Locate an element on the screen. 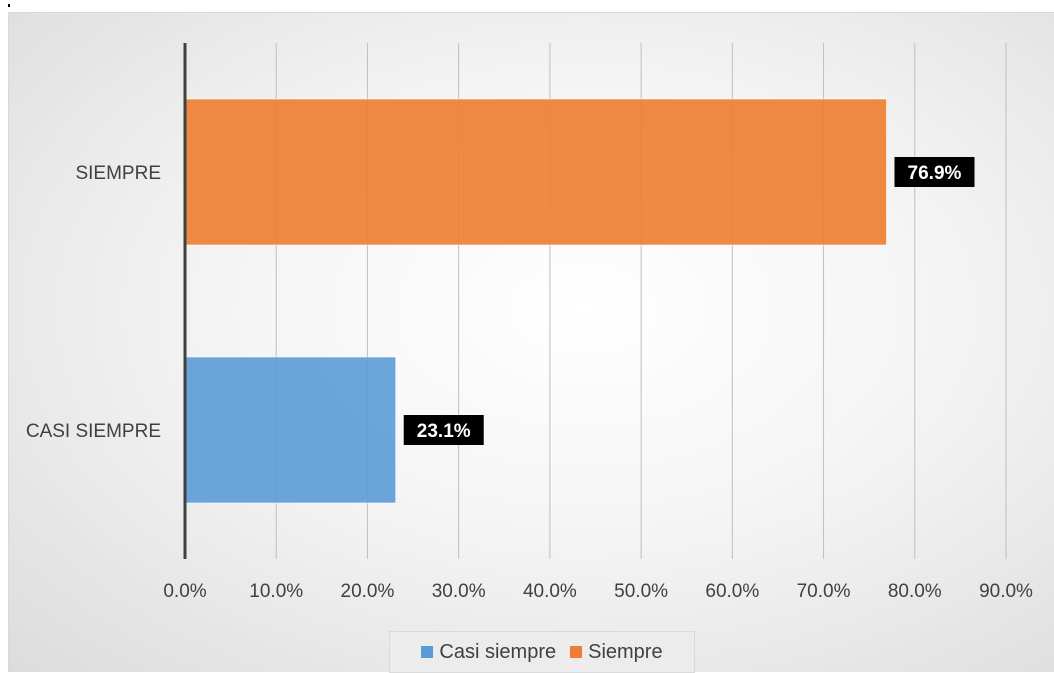  x-tick-label: 50.0% is located at coordinates (641, 591).